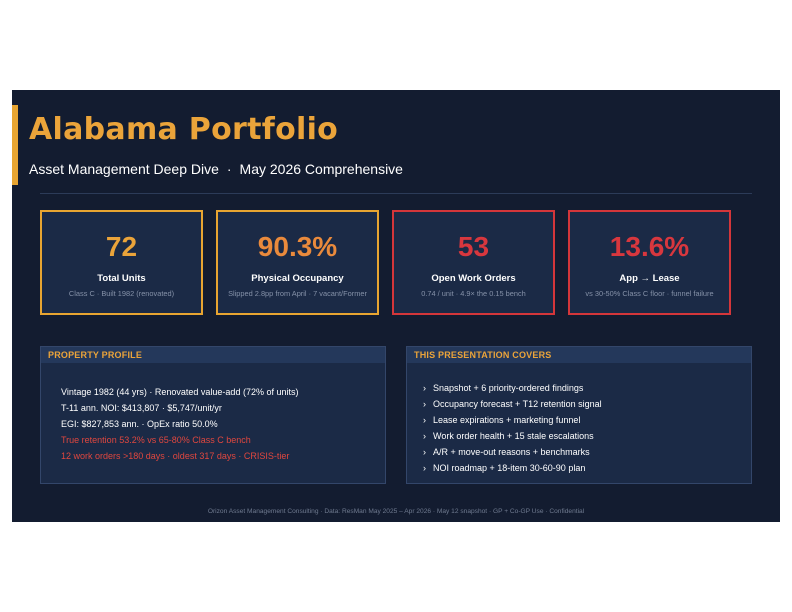 Image resolution: width=792 pixels, height=612 pixels. Describe the element at coordinates (649, 278) in the screenshot. I see `stat-label: App → Lease` at that location.